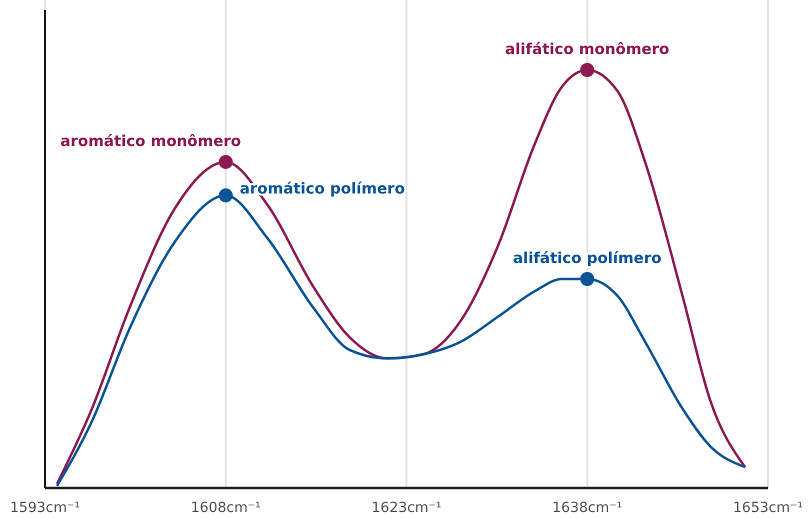 The image size is (808, 518). I want to click on series-label: alifático monômero, so click(587, 49).